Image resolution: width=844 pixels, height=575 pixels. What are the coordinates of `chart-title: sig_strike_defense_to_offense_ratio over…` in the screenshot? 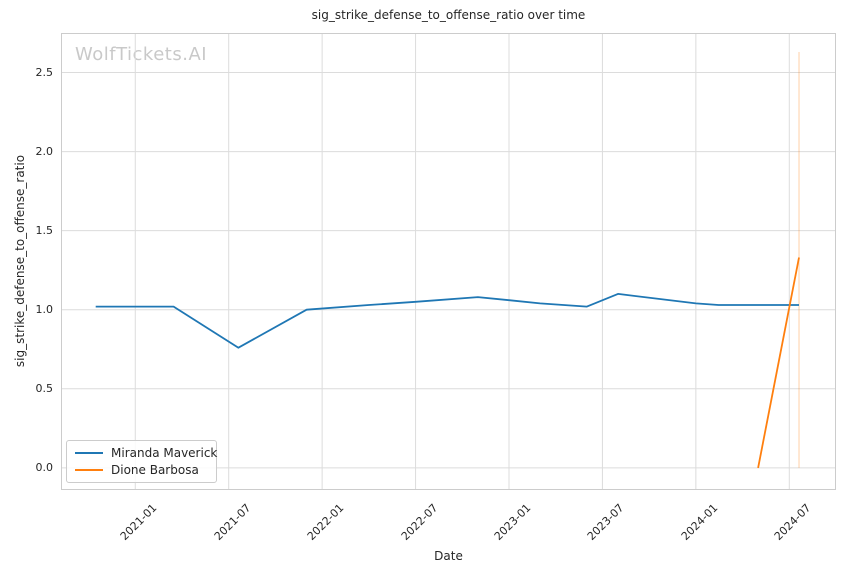 It's located at (448, 15).